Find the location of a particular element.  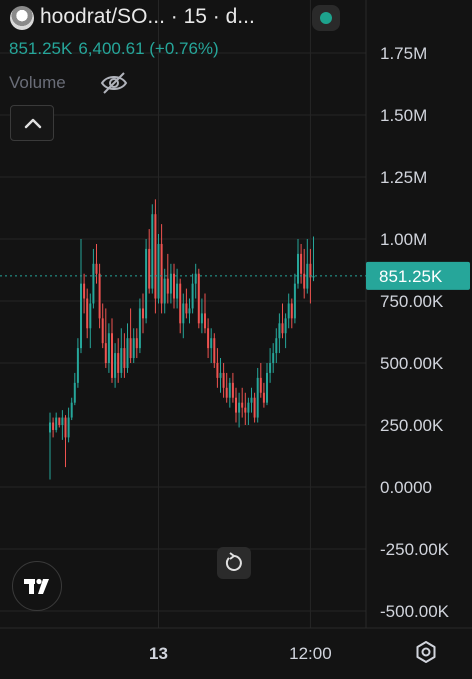

gear-icon is located at coordinates (426, 652).